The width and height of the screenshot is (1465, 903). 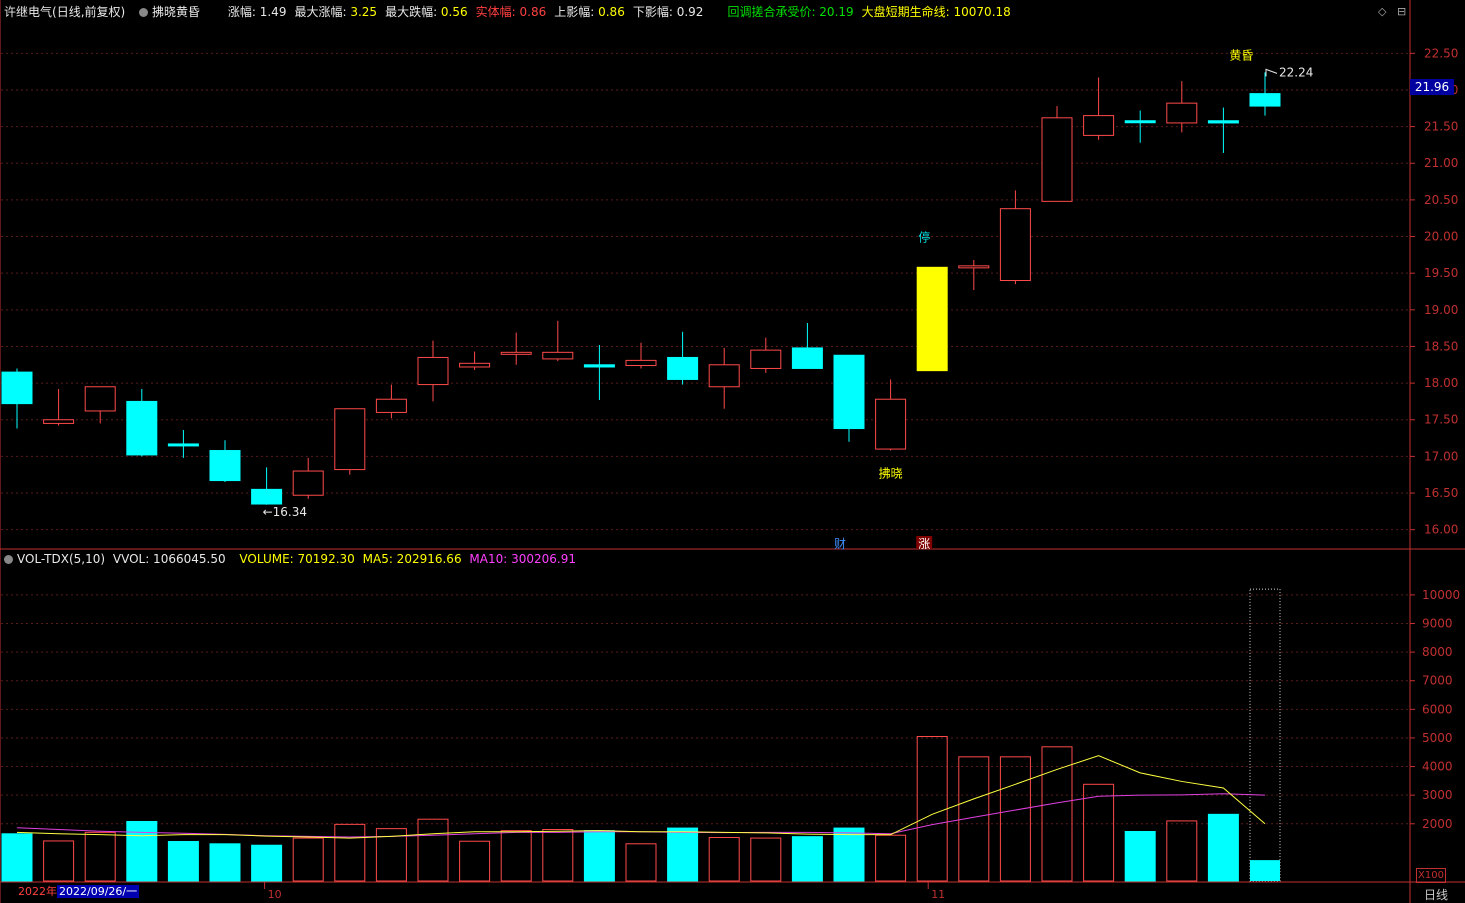 I want to click on volume-tick-label: 2000, so click(x=1437, y=824).